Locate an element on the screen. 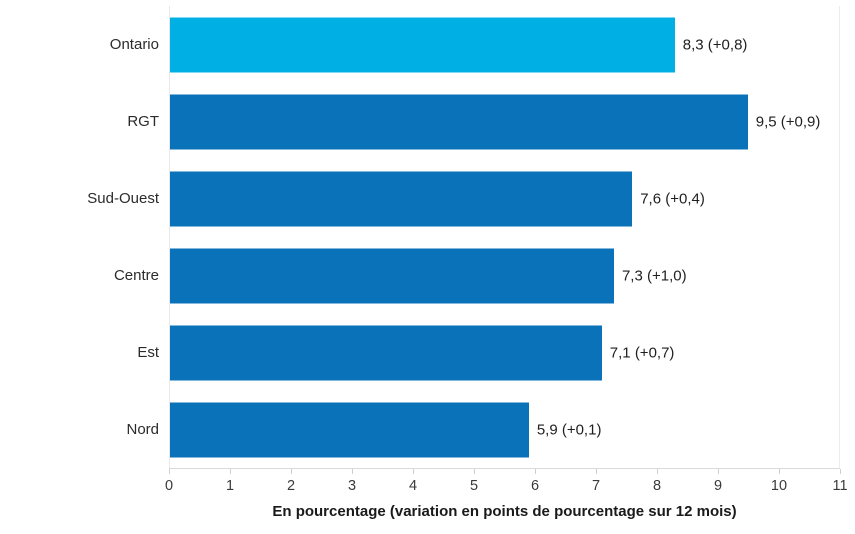  x-axis-tick-label: 10 is located at coordinates (779, 486).